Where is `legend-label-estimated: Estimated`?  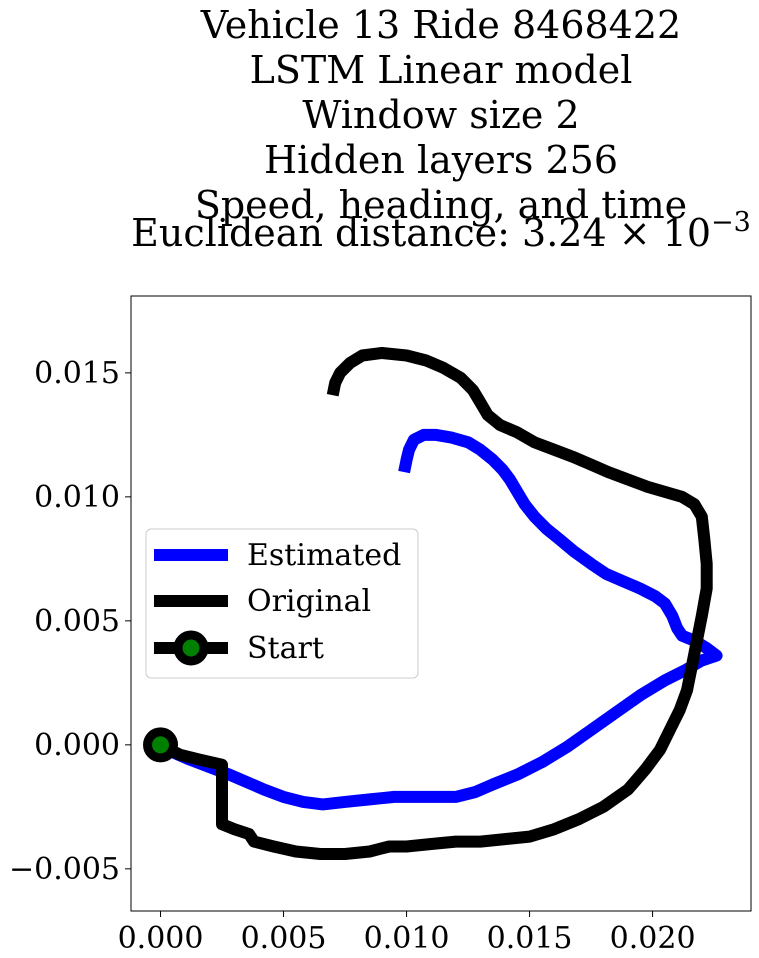
legend-label-estimated: Estimated is located at coordinates (324, 555).